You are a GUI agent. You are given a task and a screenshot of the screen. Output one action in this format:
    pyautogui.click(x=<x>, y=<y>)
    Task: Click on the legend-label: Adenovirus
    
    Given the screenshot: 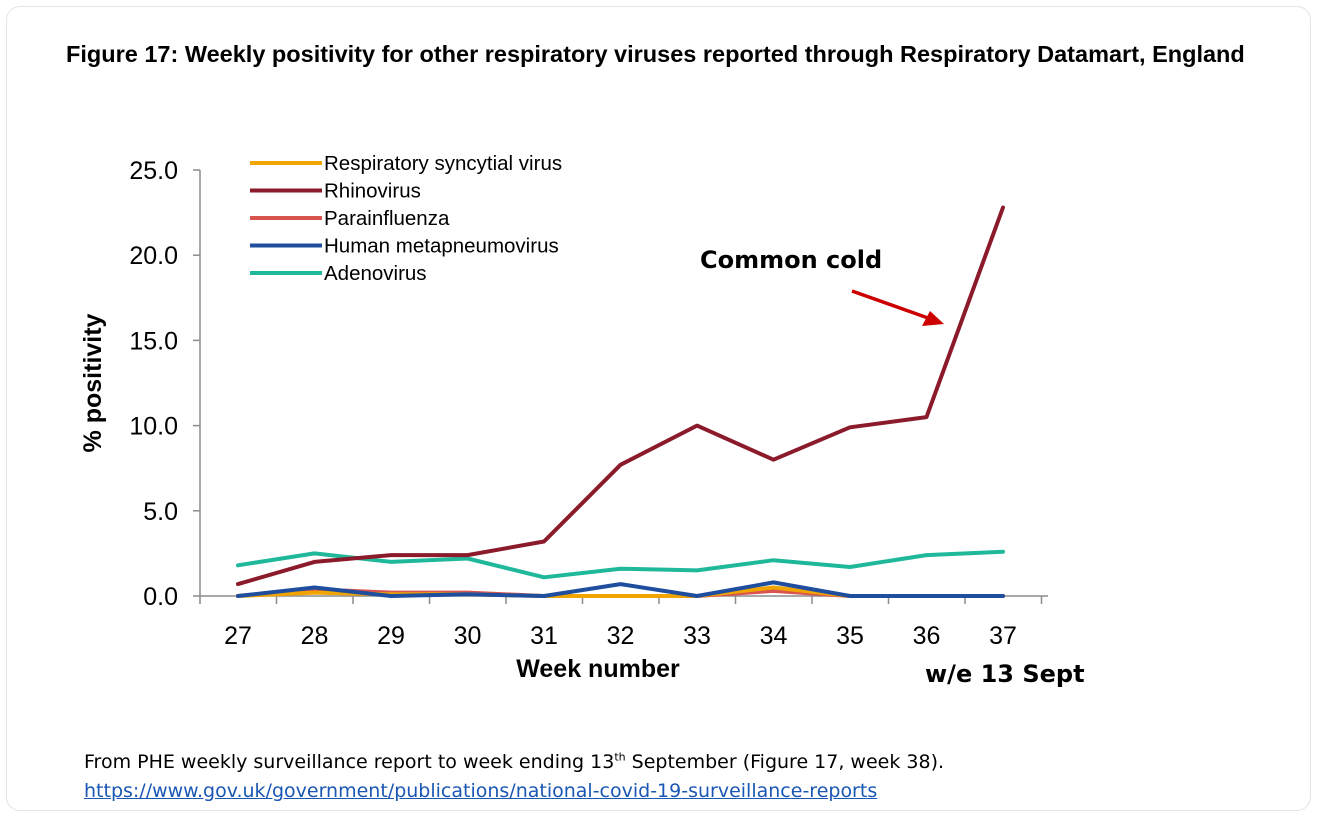 What is the action you would take?
    pyautogui.click(x=375, y=273)
    